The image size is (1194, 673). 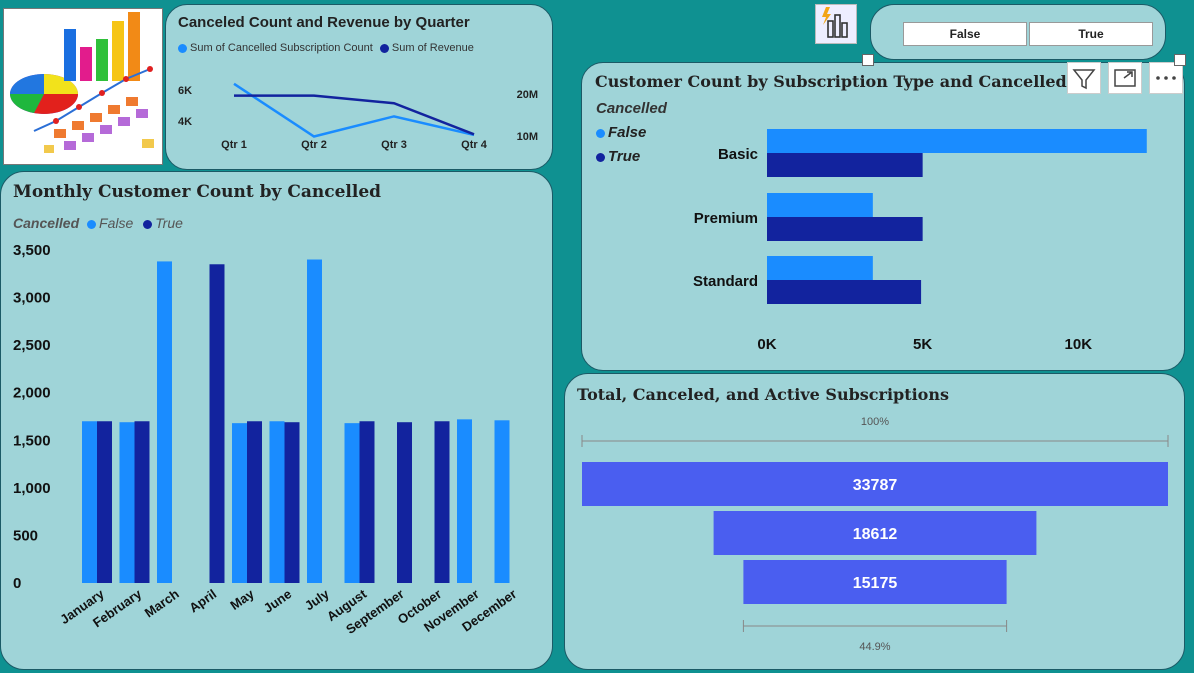 I want to click on bar-chart-bolt-icon, so click(x=835, y=22).